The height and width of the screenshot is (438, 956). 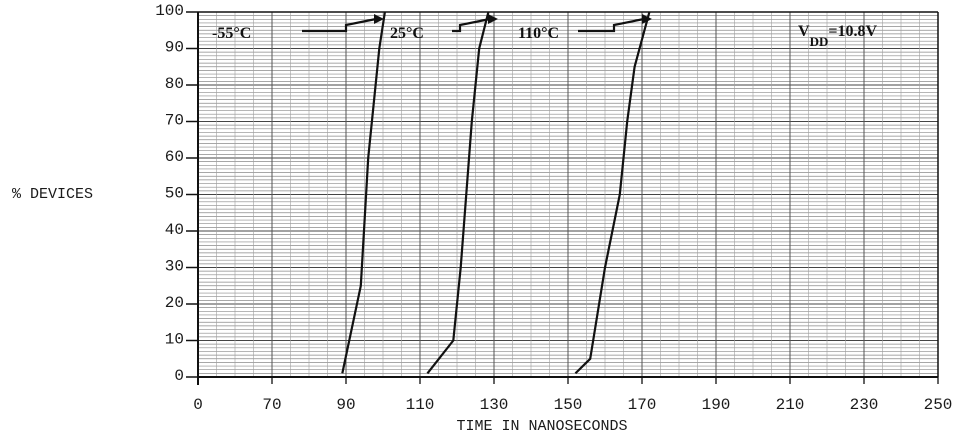 I want to click on vdd-annotation-value: =10.8V, so click(x=852, y=31).